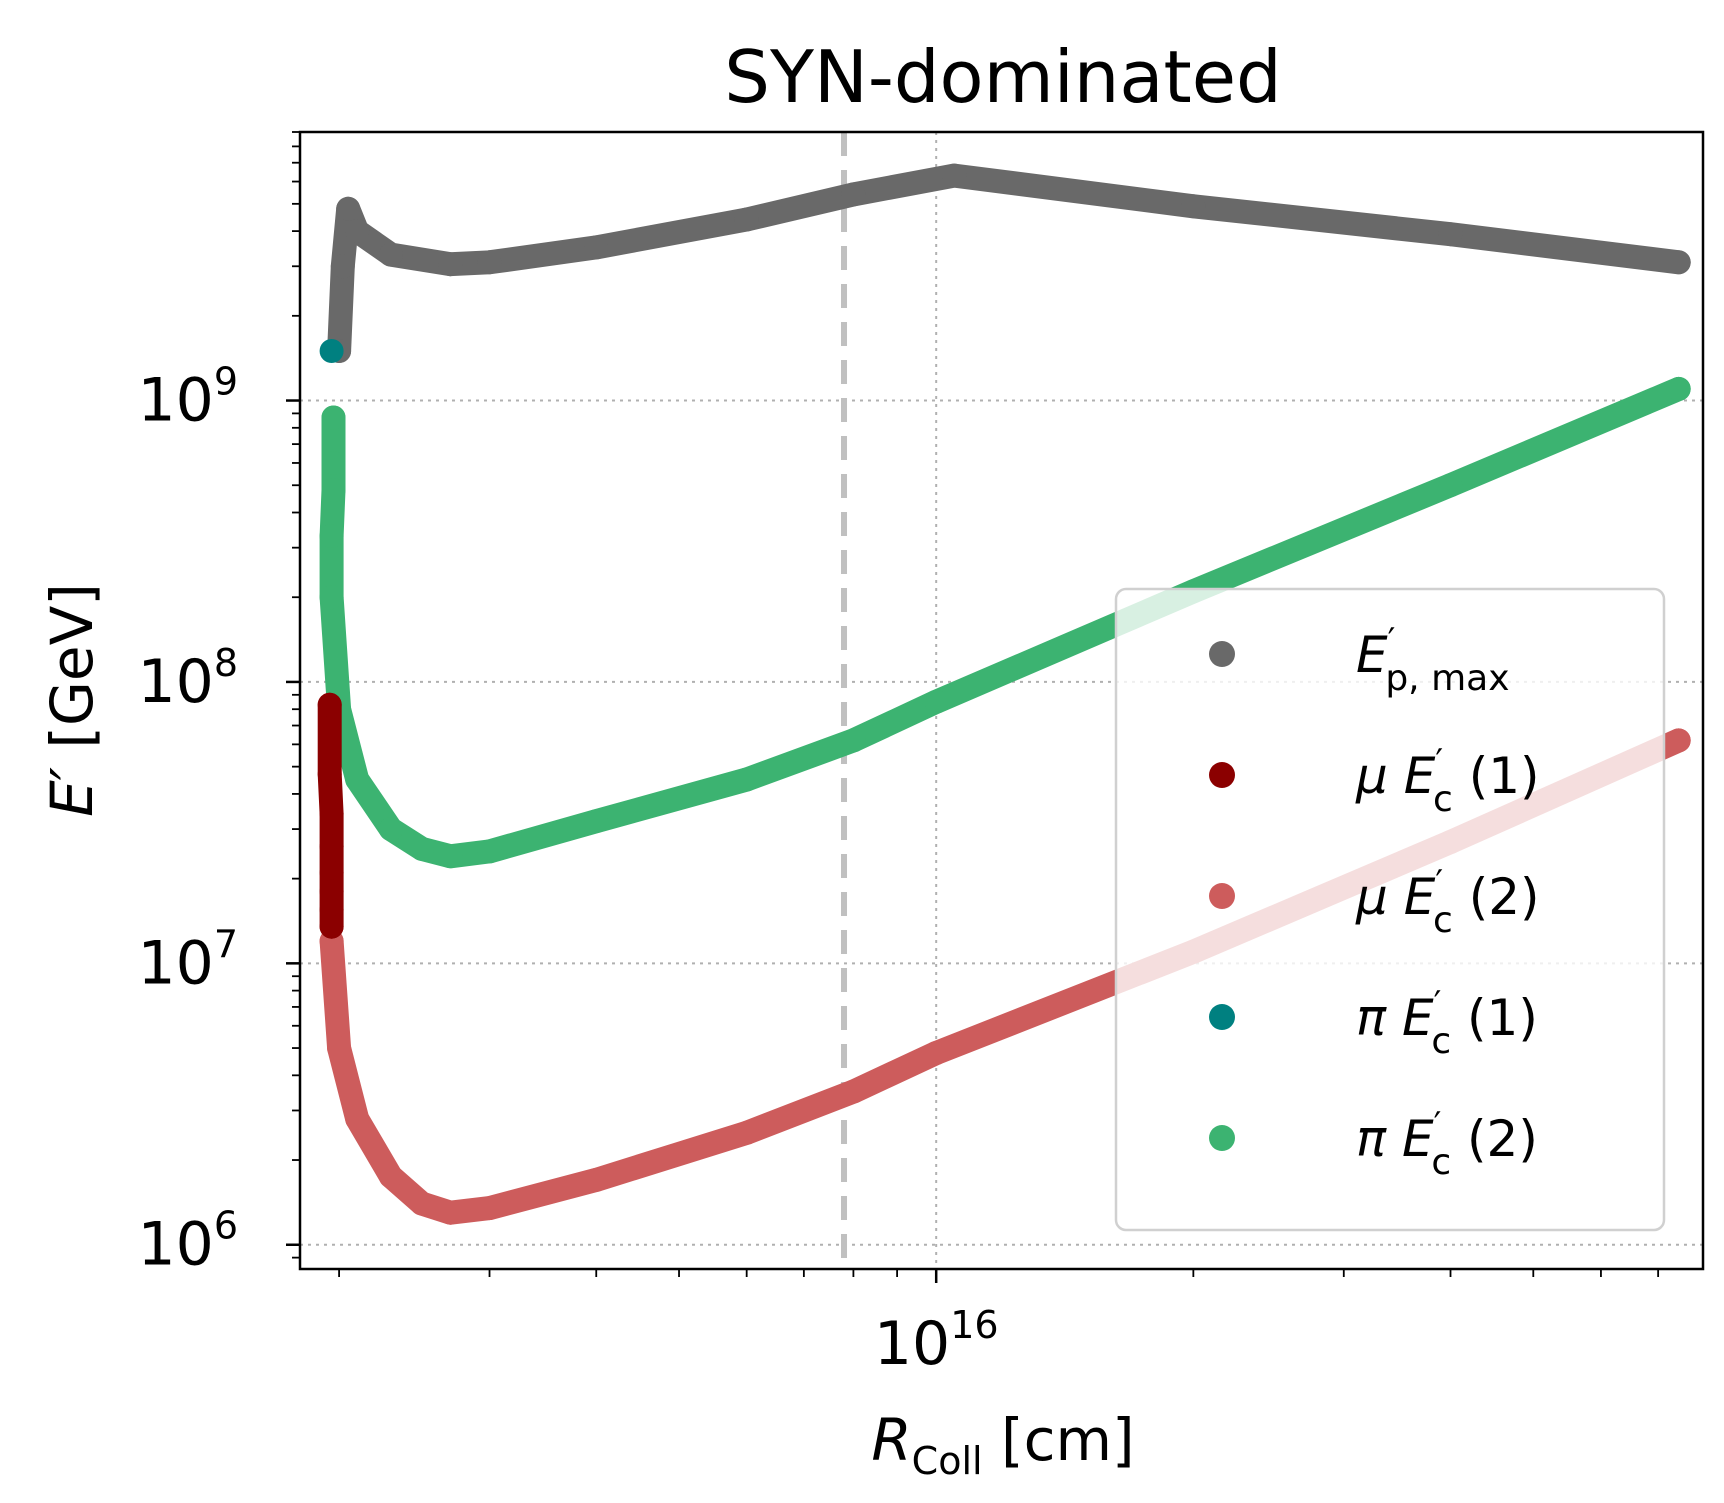 The width and height of the screenshot is (1724, 1503). What do you see at coordinates (1447, 781) in the screenshot?
I see `legend-label: μ E′ c (1)` at bounding box center [1447, 781].